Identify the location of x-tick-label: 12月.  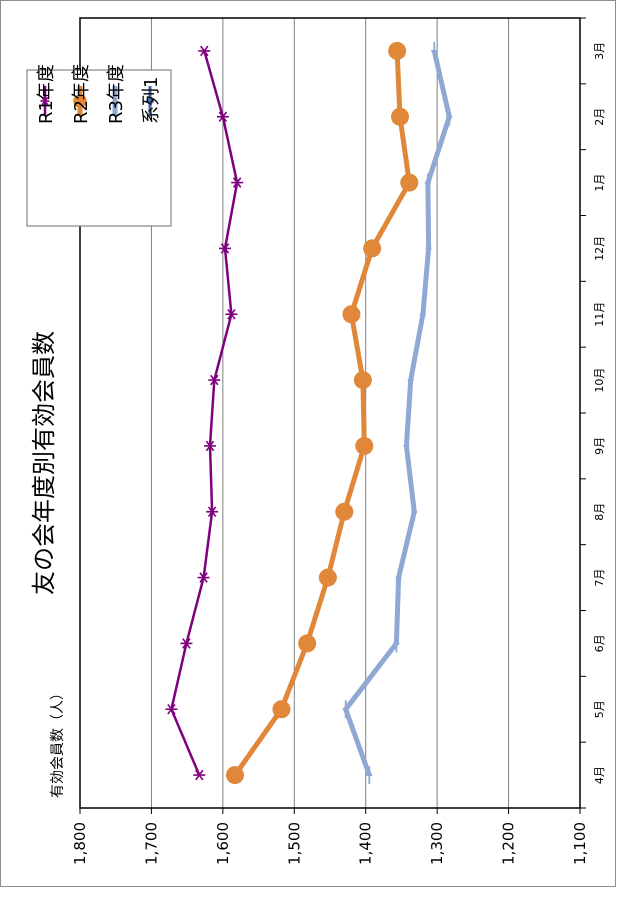
(599, 248).